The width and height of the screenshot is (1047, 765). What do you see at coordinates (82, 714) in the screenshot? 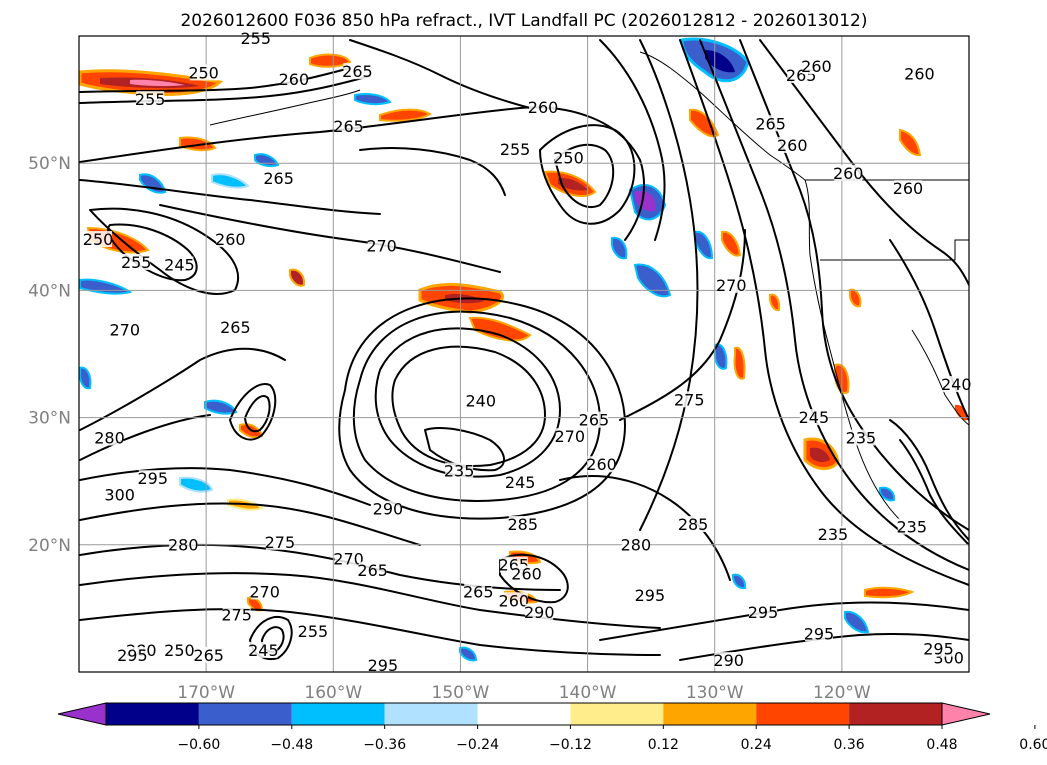
I see `colorbar-lower-extension` at bounding box center [82, 714].